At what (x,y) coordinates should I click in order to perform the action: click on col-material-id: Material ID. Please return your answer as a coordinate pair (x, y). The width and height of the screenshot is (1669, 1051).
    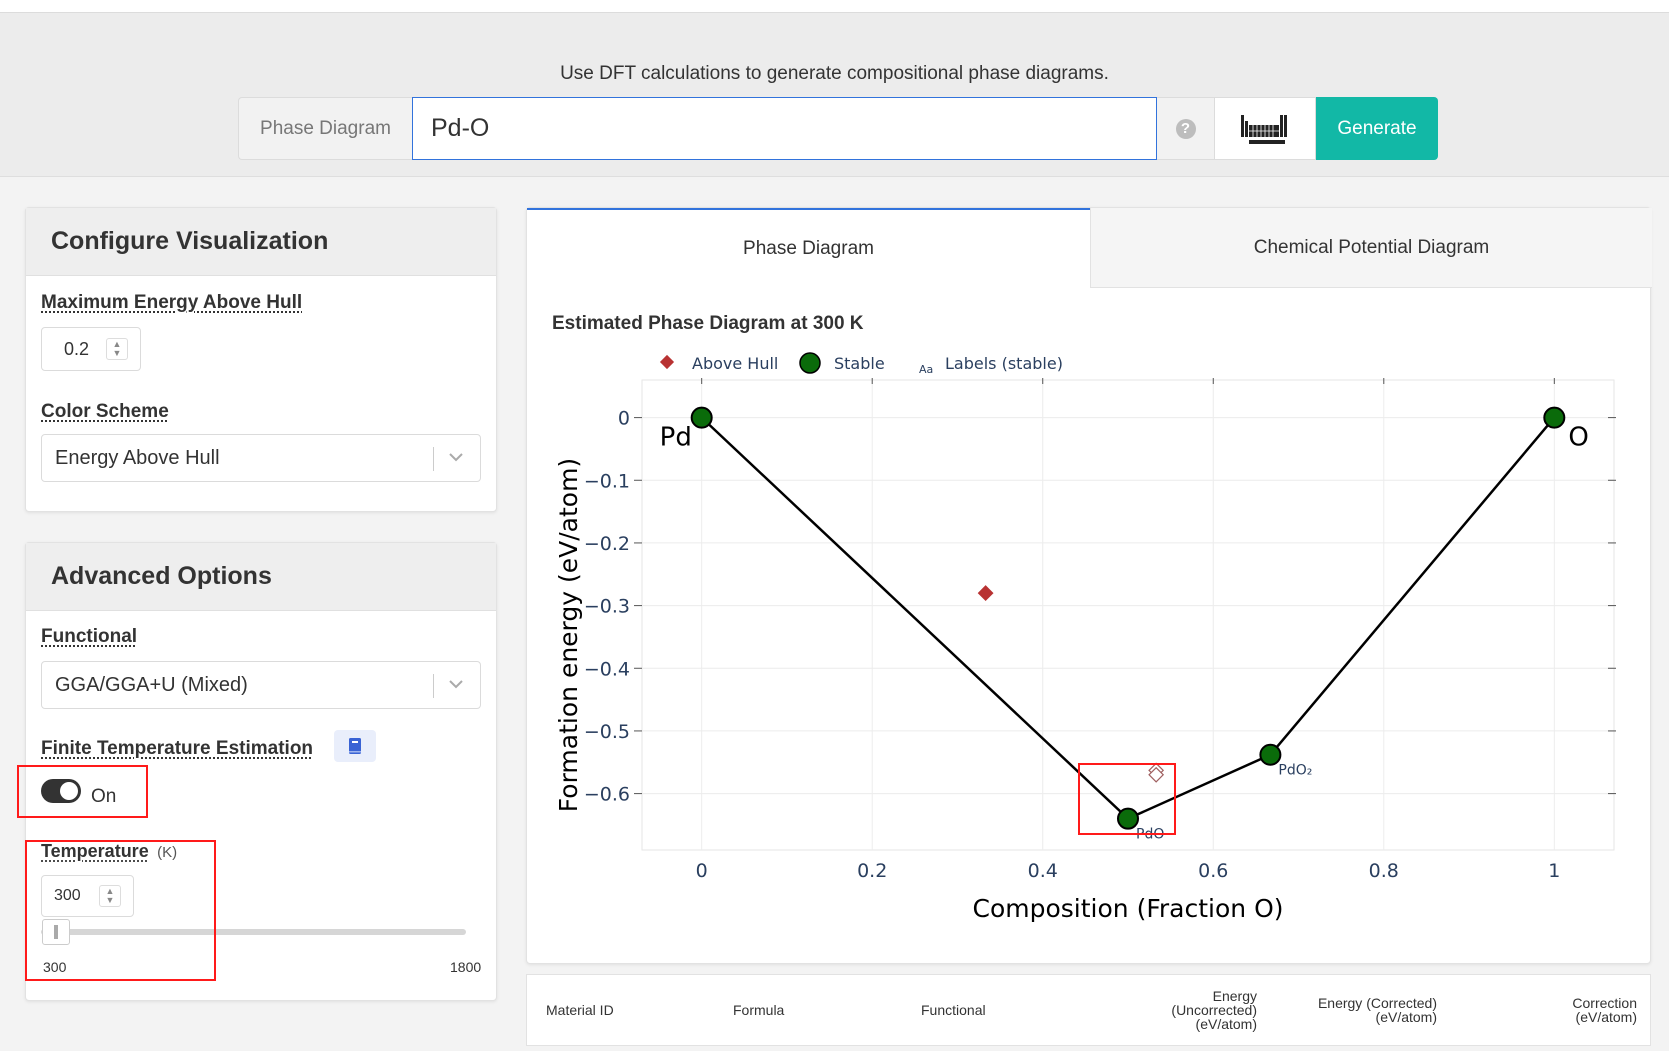
    Looking at the image, I should click on (580, 1010).